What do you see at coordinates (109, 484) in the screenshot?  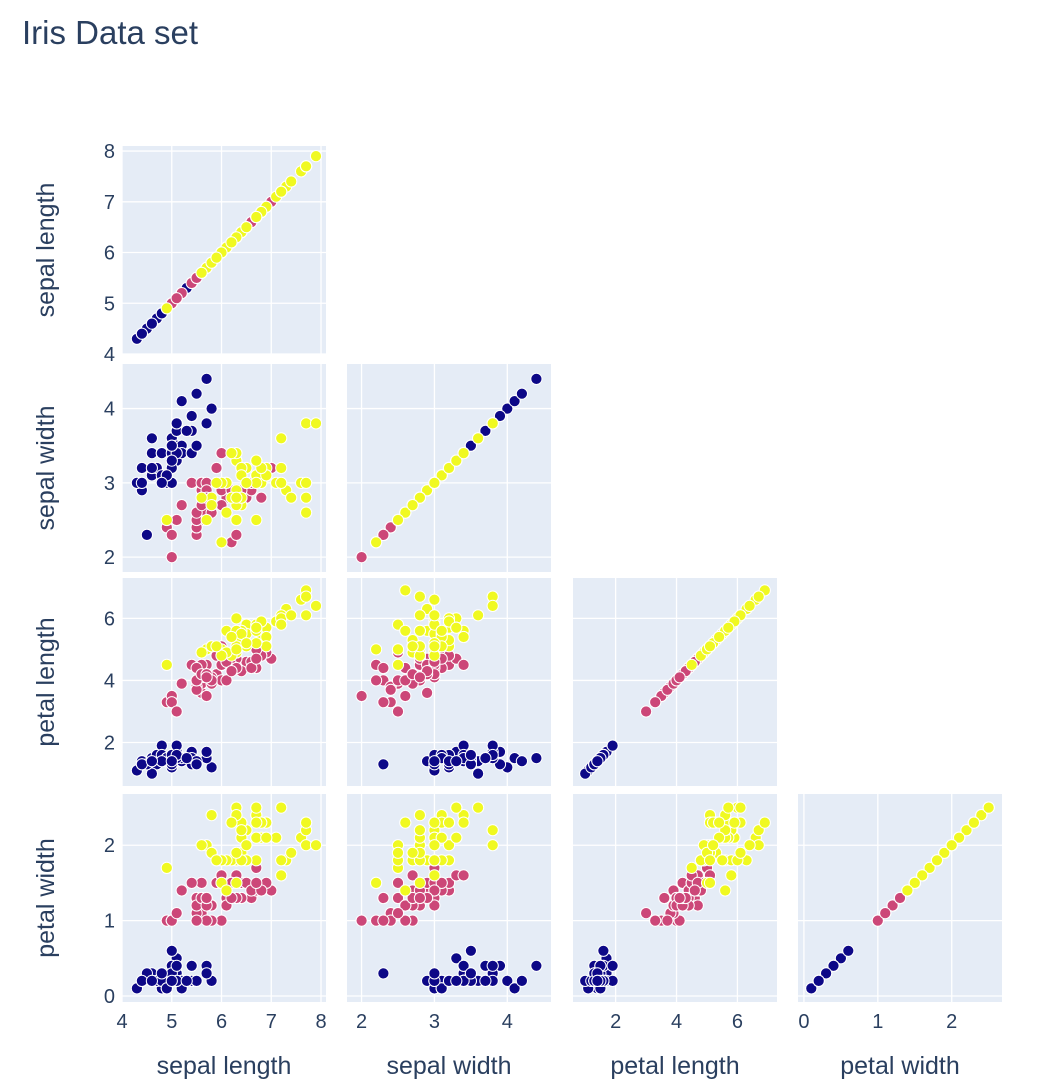 I see `y-tick-label: 3` at bounding box center [109, 484].